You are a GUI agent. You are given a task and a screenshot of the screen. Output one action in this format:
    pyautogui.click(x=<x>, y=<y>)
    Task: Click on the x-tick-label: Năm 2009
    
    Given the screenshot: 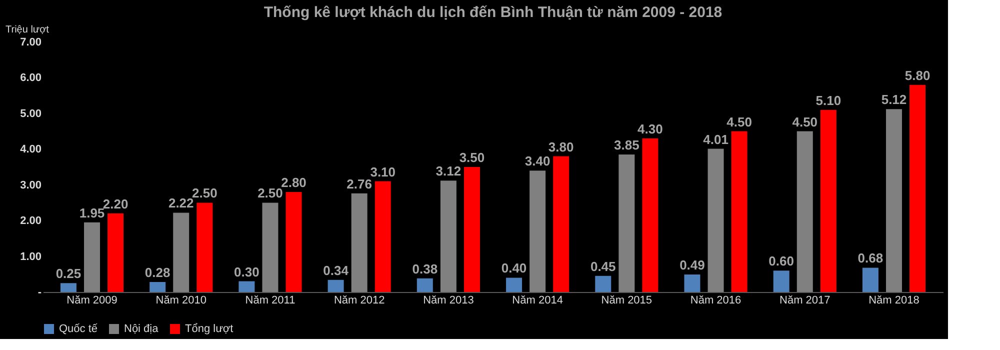 What is the action you would take?
    pyautogui.click(x=92, y=300)
    